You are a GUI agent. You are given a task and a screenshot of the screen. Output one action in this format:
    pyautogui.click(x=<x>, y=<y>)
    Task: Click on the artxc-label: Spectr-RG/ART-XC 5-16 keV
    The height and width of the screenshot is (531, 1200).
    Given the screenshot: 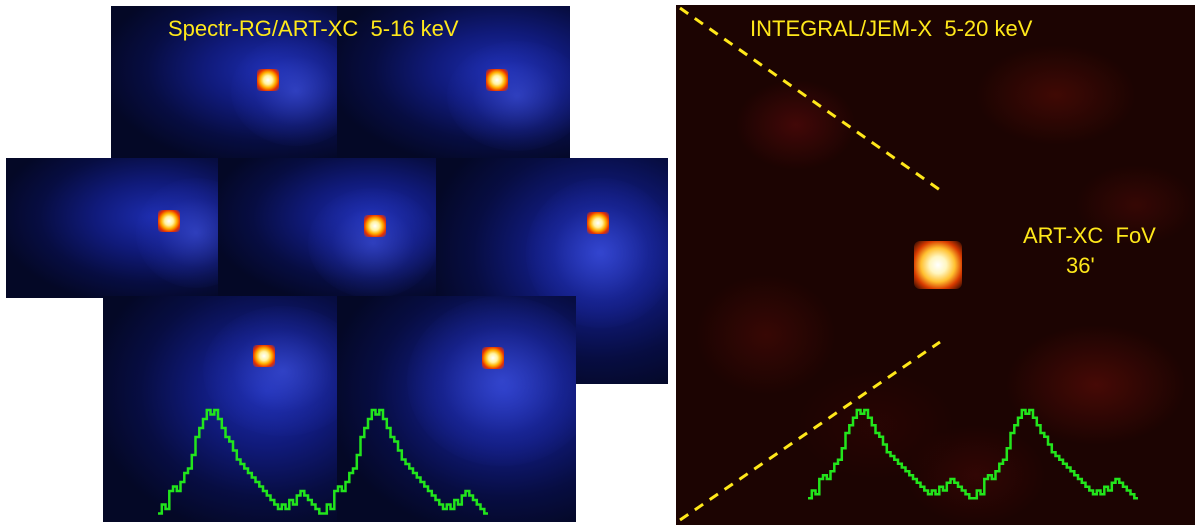 What is the action you would take?
    pyautogui.click(x=313, y=28)
    